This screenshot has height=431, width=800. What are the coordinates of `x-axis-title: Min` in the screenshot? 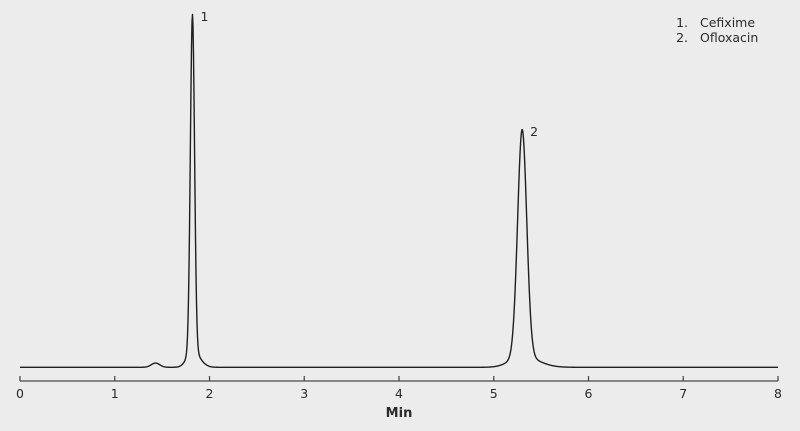 It's located at (399, 413).